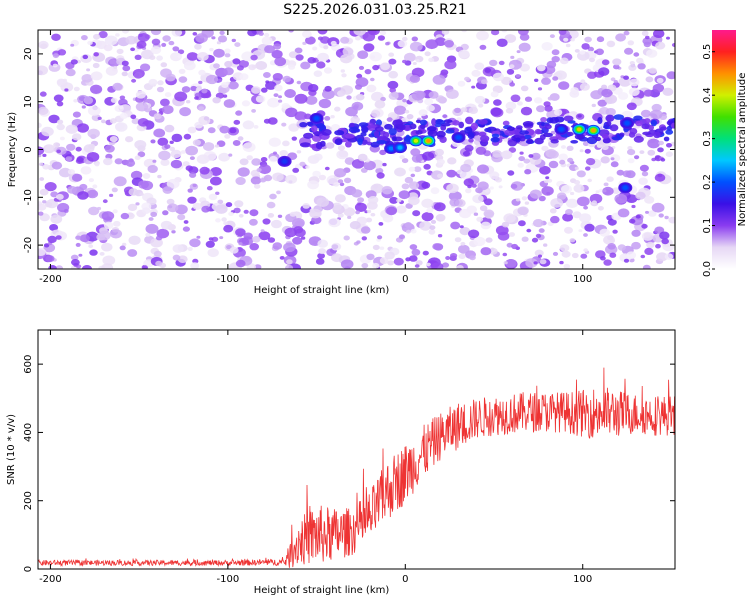 Image resolution: width=750 pixels, height=600 pixels. Describe the element at coordinates (322, 290) in the screenshot. I see `heatmap-x-label: Height of straight line (km)` at that location.